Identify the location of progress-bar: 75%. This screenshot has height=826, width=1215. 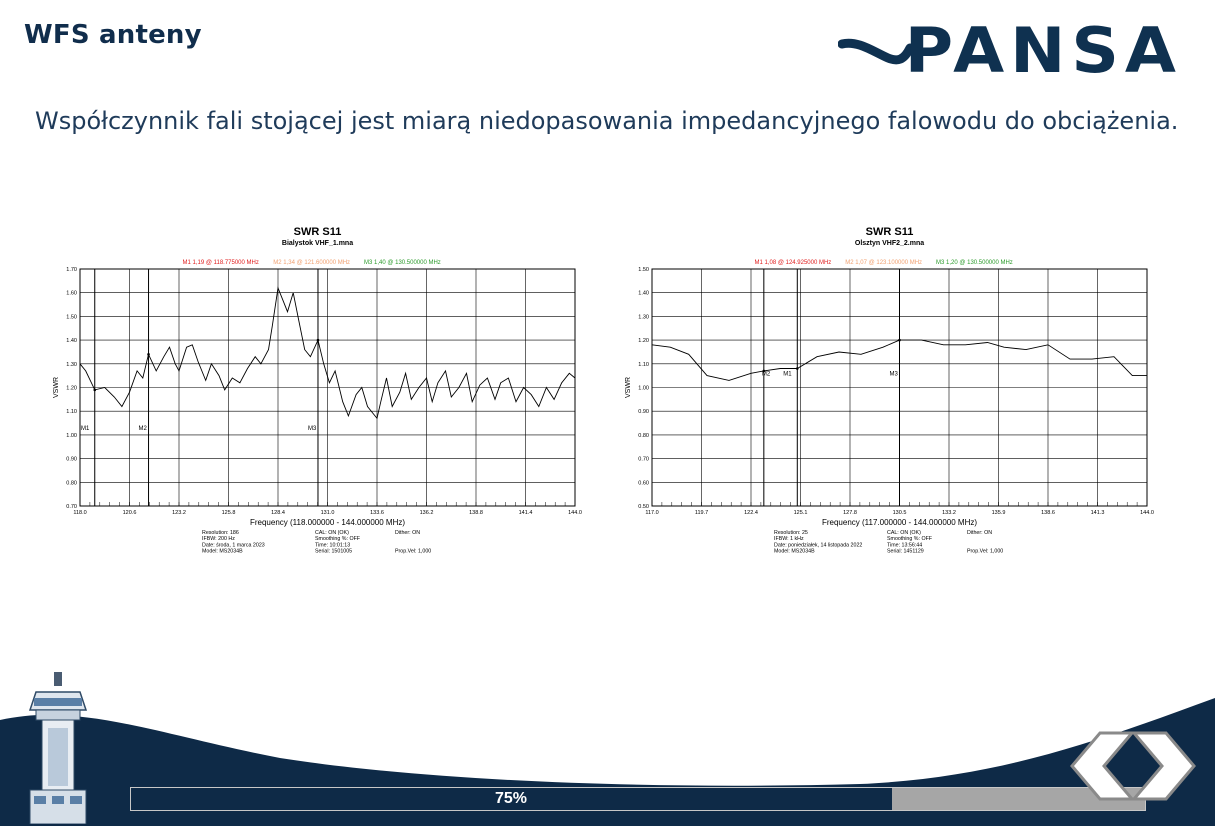
(638, 799).